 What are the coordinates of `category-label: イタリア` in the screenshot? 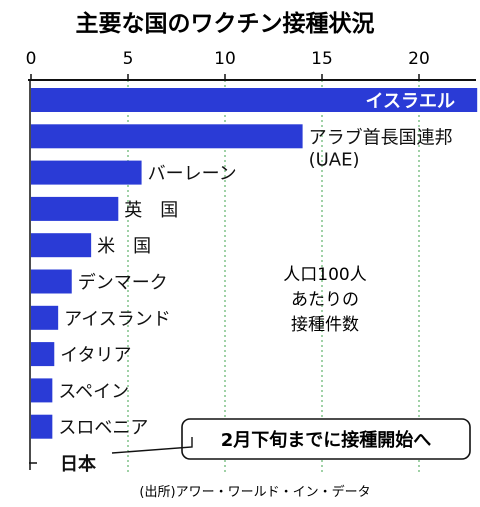 It's located at (95, 355).